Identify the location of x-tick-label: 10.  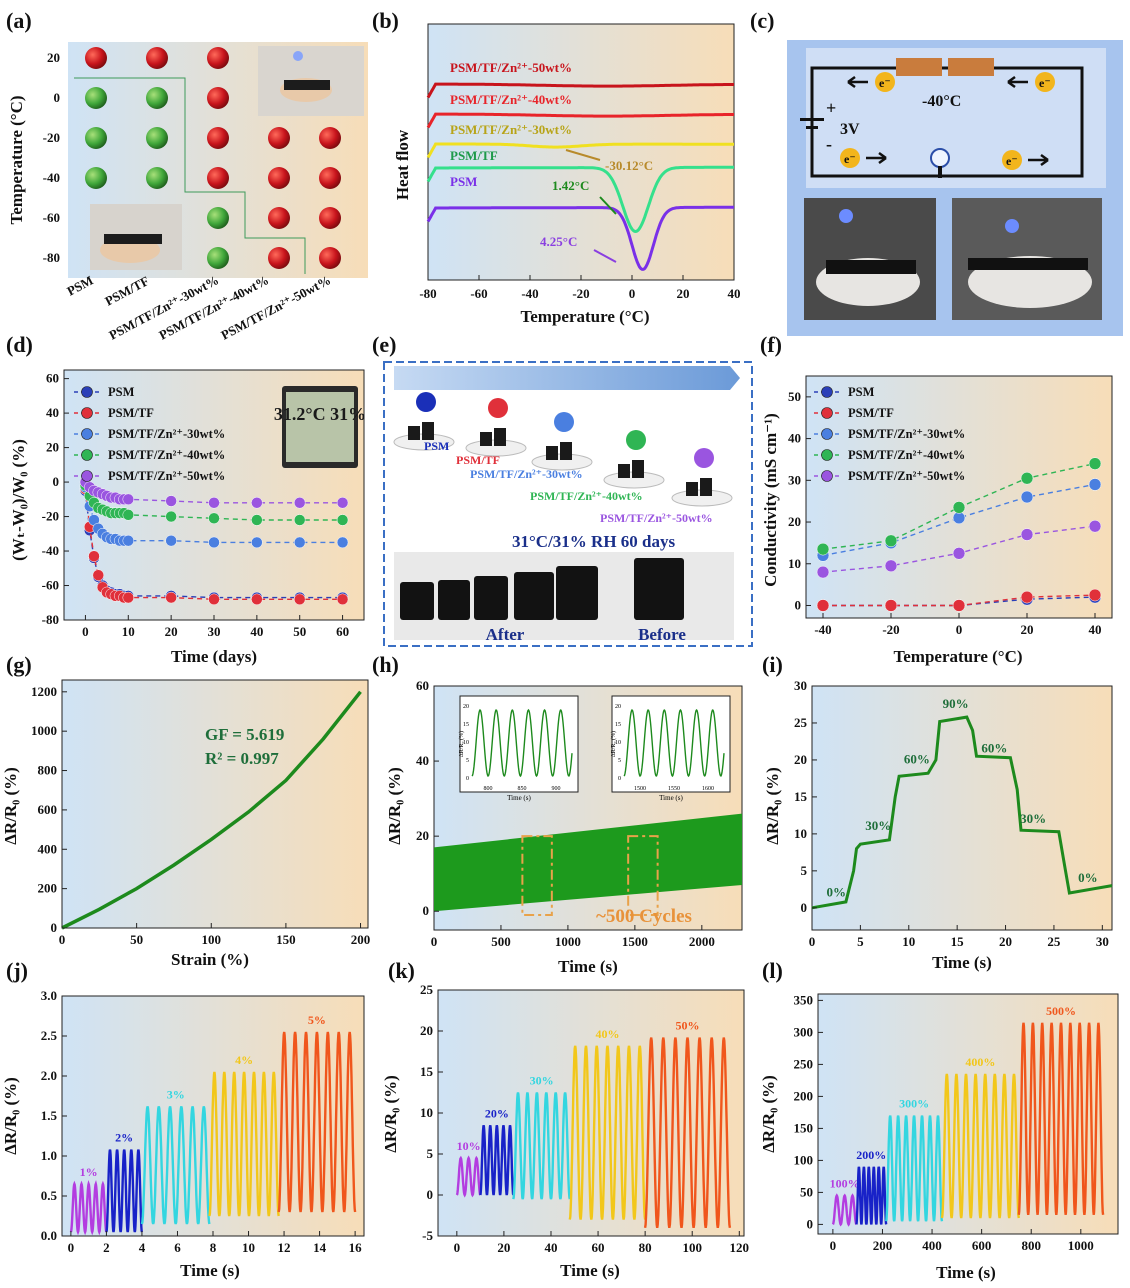
(128, 631).